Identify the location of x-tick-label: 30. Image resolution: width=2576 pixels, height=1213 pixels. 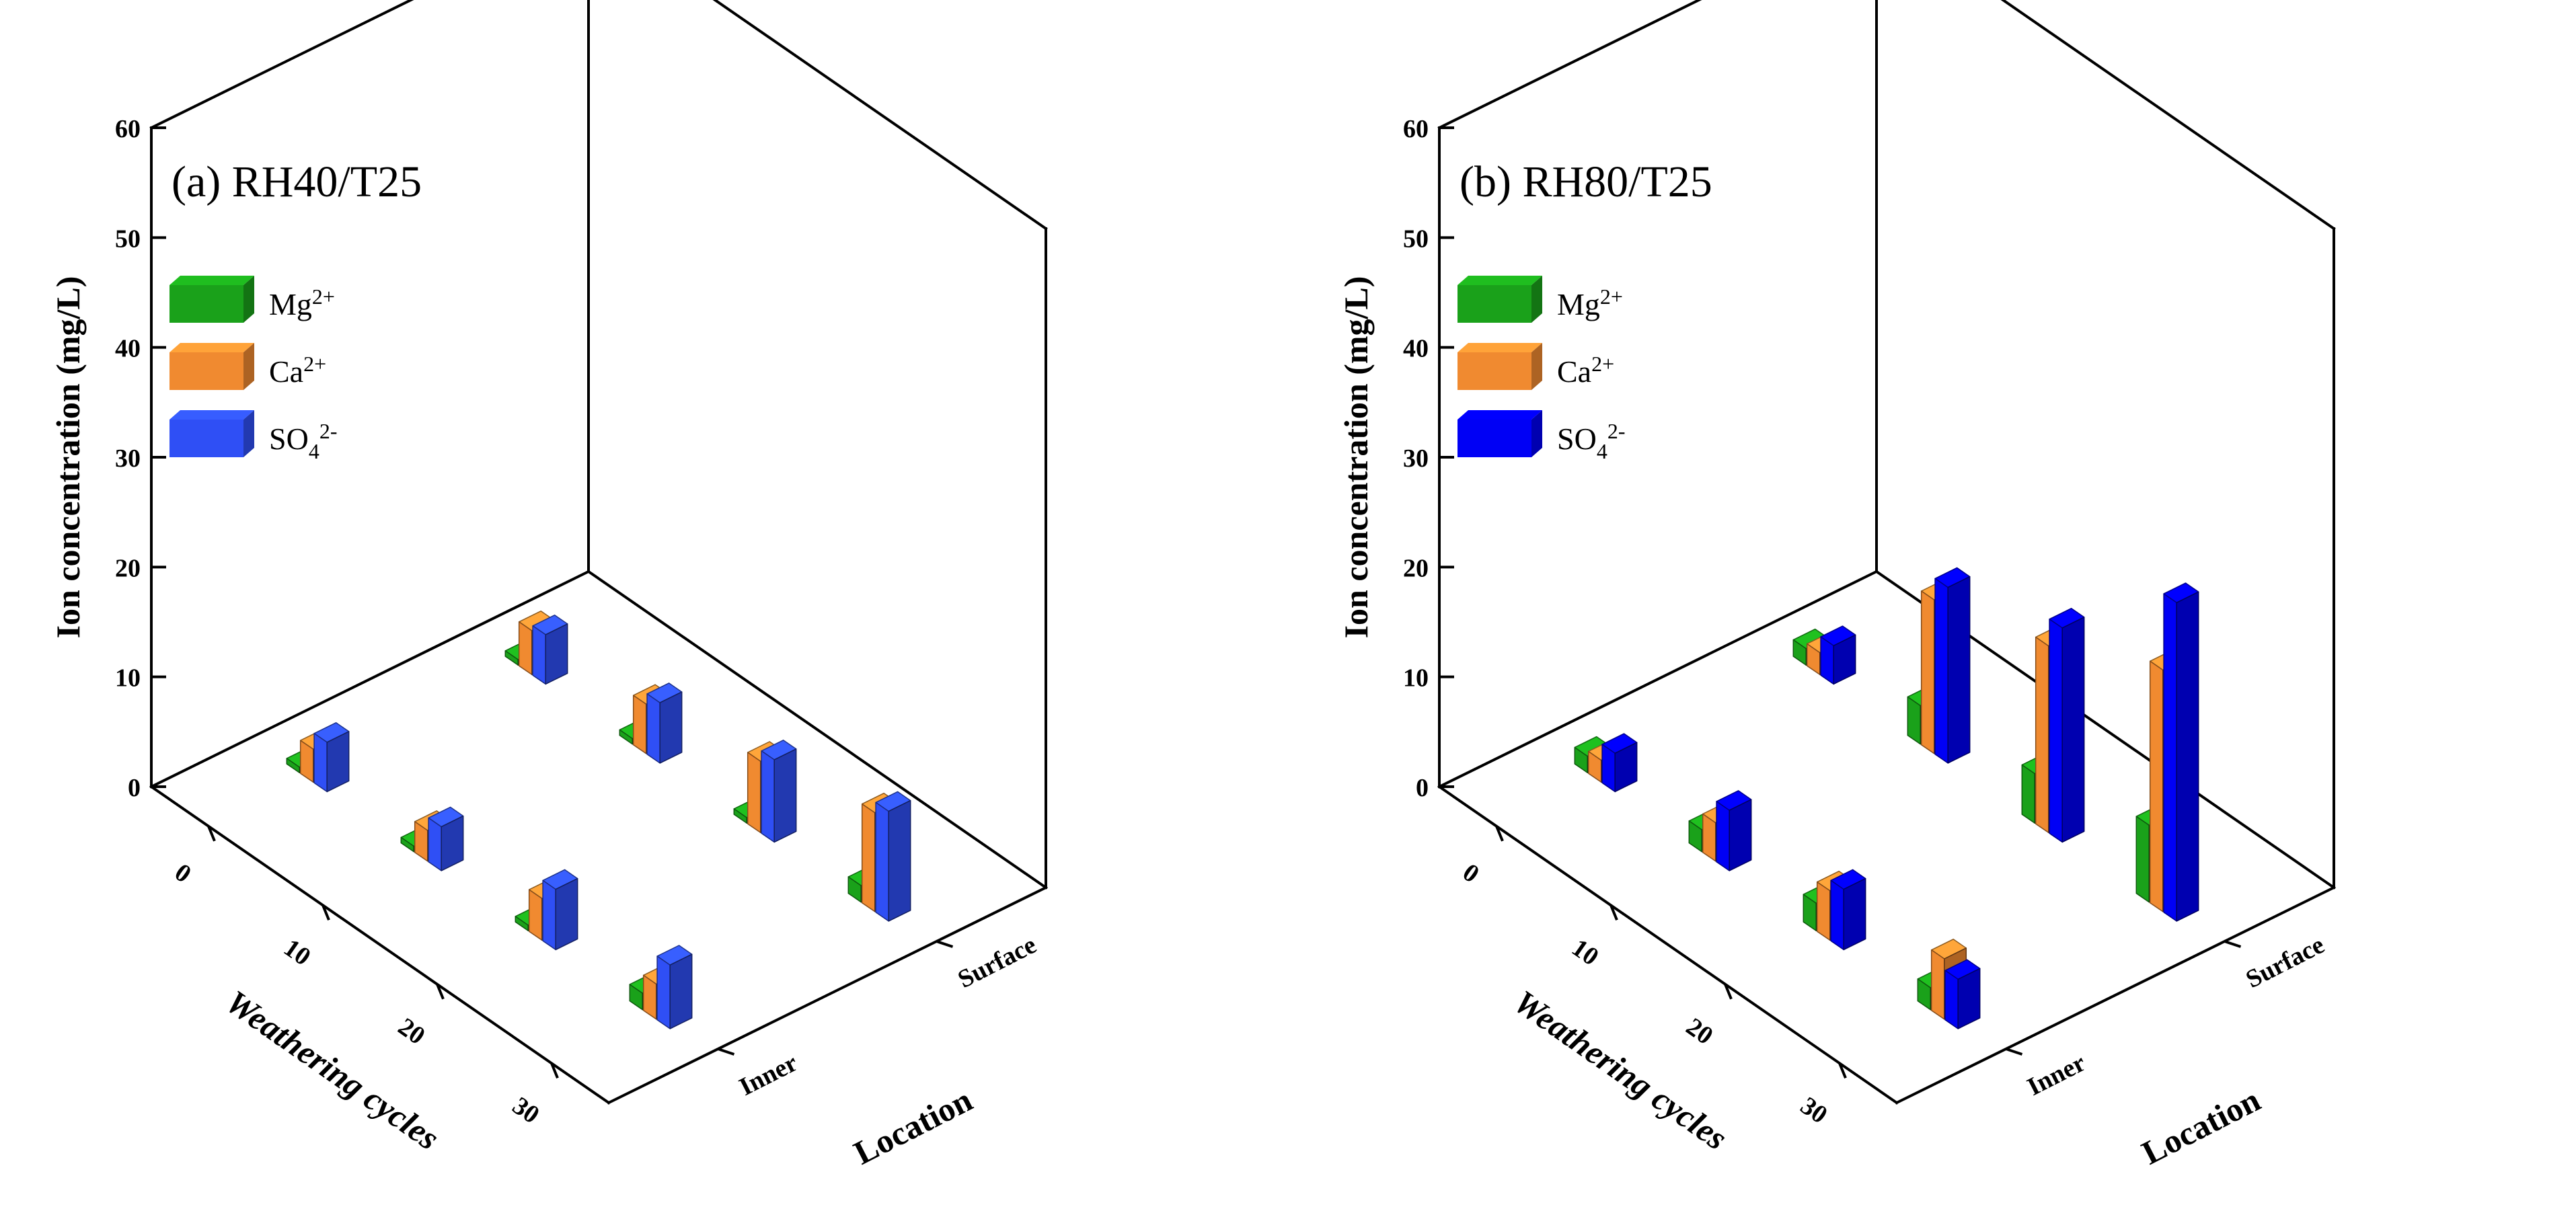
(525, 1110).